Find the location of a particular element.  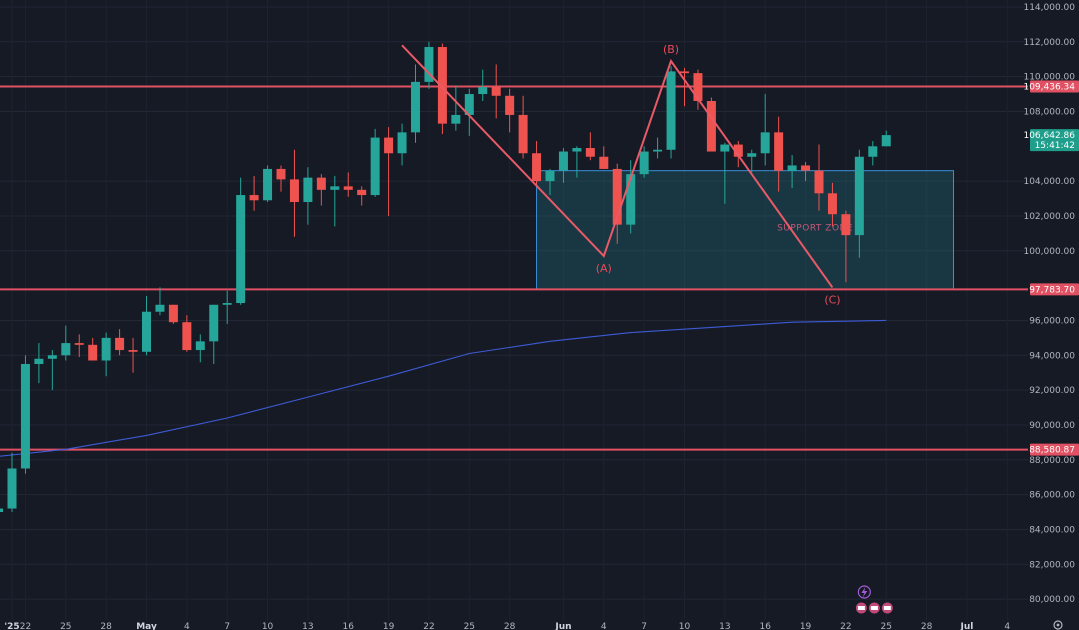

event-marker-glyph is located at coordinates (874, 608).